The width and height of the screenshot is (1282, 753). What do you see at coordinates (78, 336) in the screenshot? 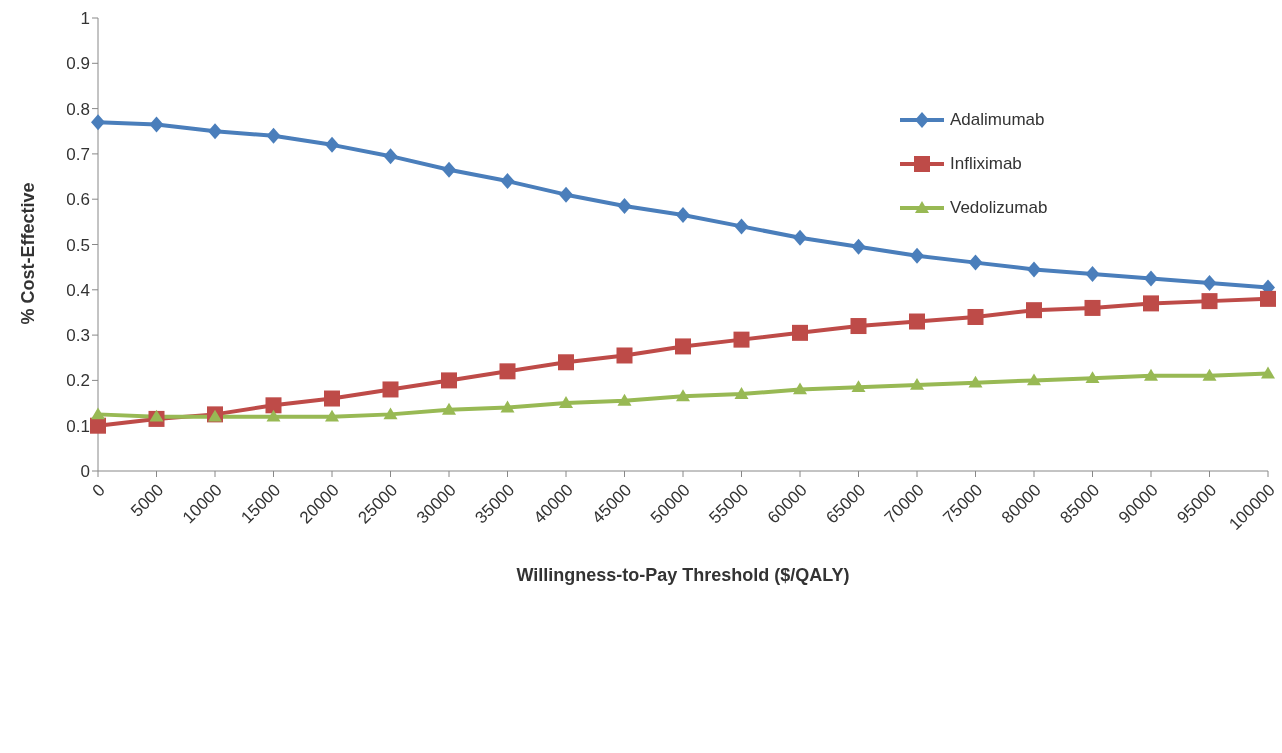
I see `y-tick-label: 0.3` at bounding box center [78, 336].